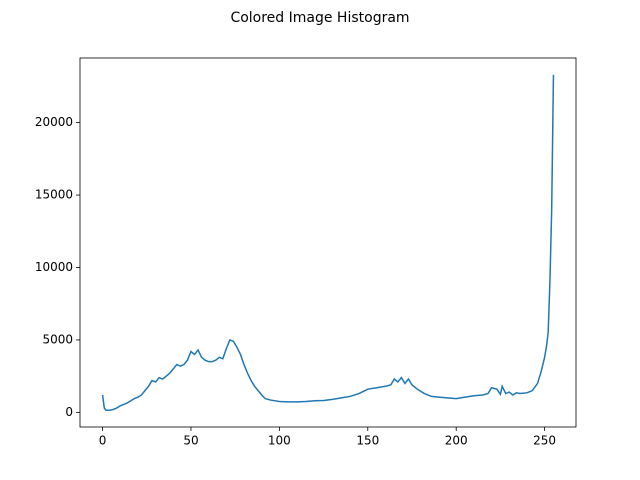 This screenshot has height=480, width=640. Describe the element at coordinates (190, 441) in the screenshot. I see `x-tick-label: 50` at that location.